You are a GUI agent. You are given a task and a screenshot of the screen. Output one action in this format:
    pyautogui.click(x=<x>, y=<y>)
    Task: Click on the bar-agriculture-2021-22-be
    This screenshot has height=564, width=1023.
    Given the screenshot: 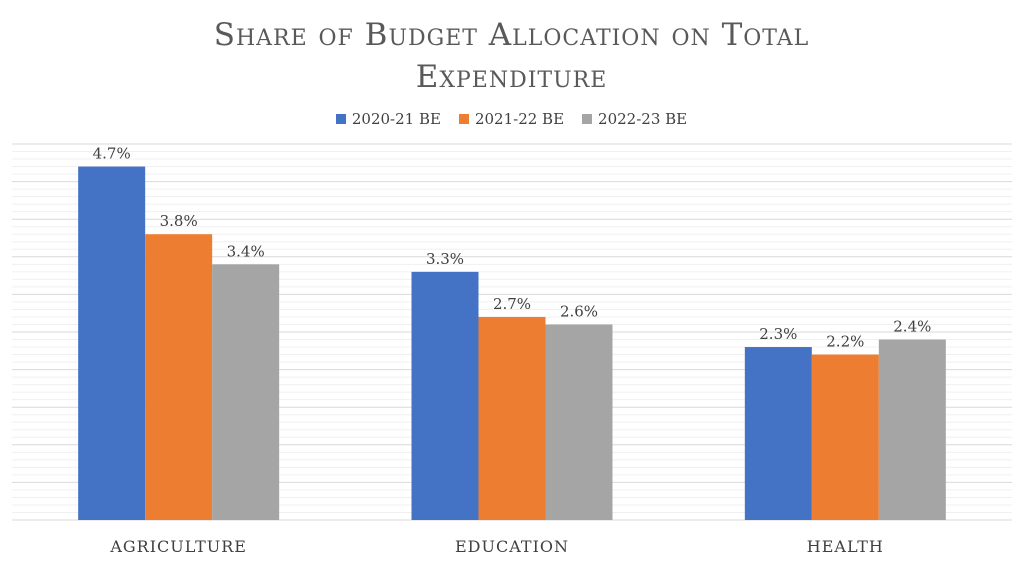 What is the action you would take?
    pyautogui.click(x=179, y=377)
    